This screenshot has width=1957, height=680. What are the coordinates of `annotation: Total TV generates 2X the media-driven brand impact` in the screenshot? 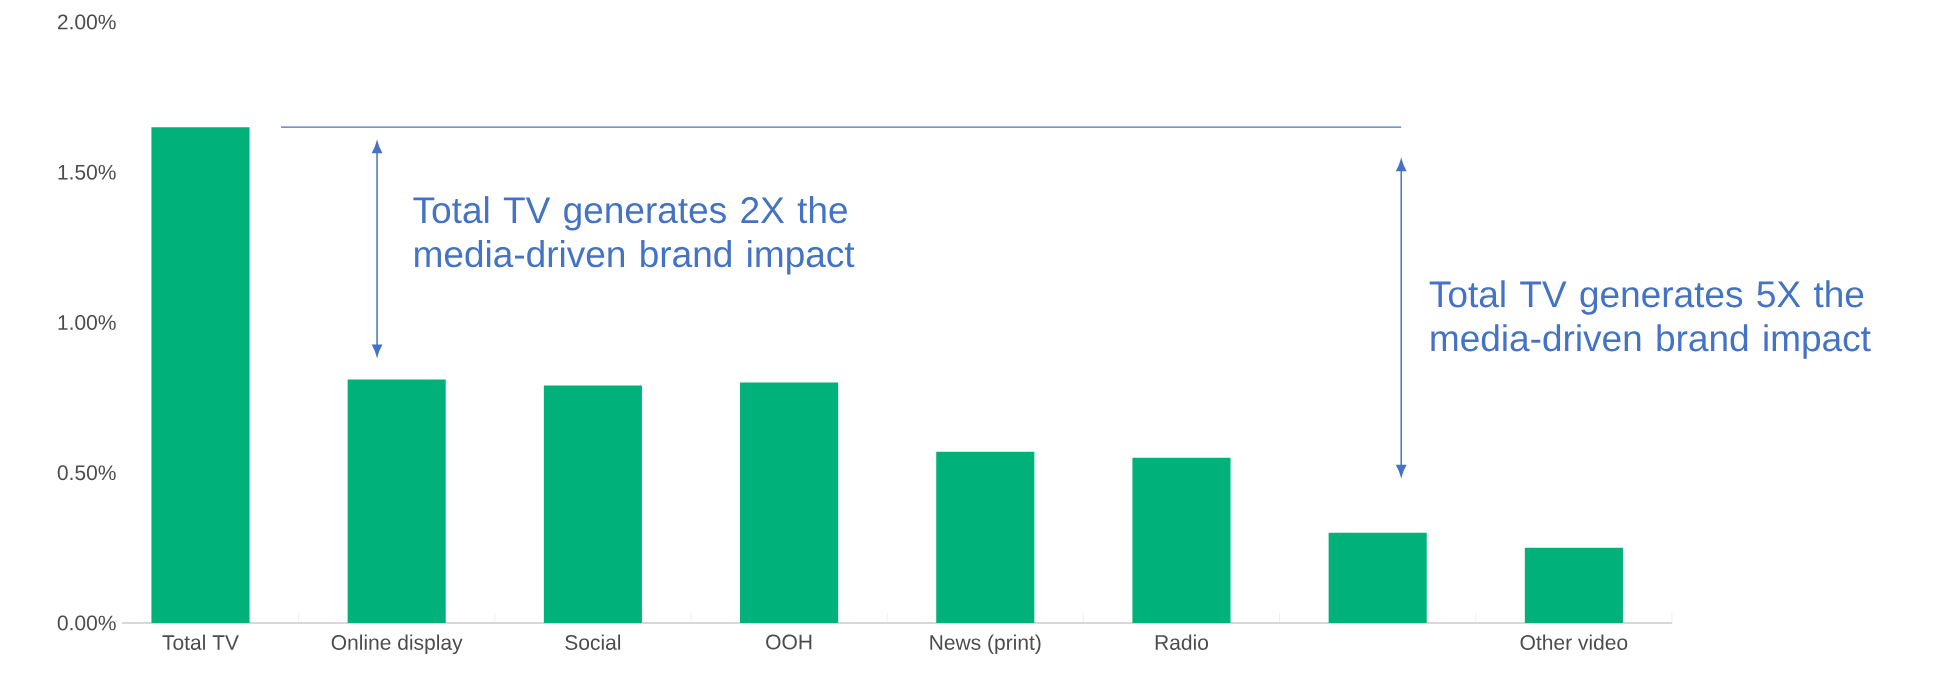 It's located at (634, 235).